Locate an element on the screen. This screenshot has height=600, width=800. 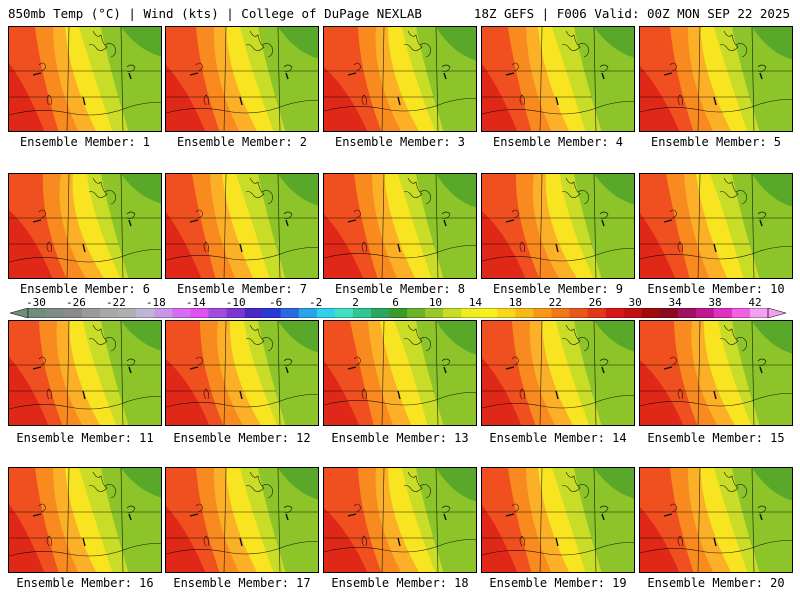
ensemble-member-label: Ensemble Member: 12 is located at coordinates (242, 438).